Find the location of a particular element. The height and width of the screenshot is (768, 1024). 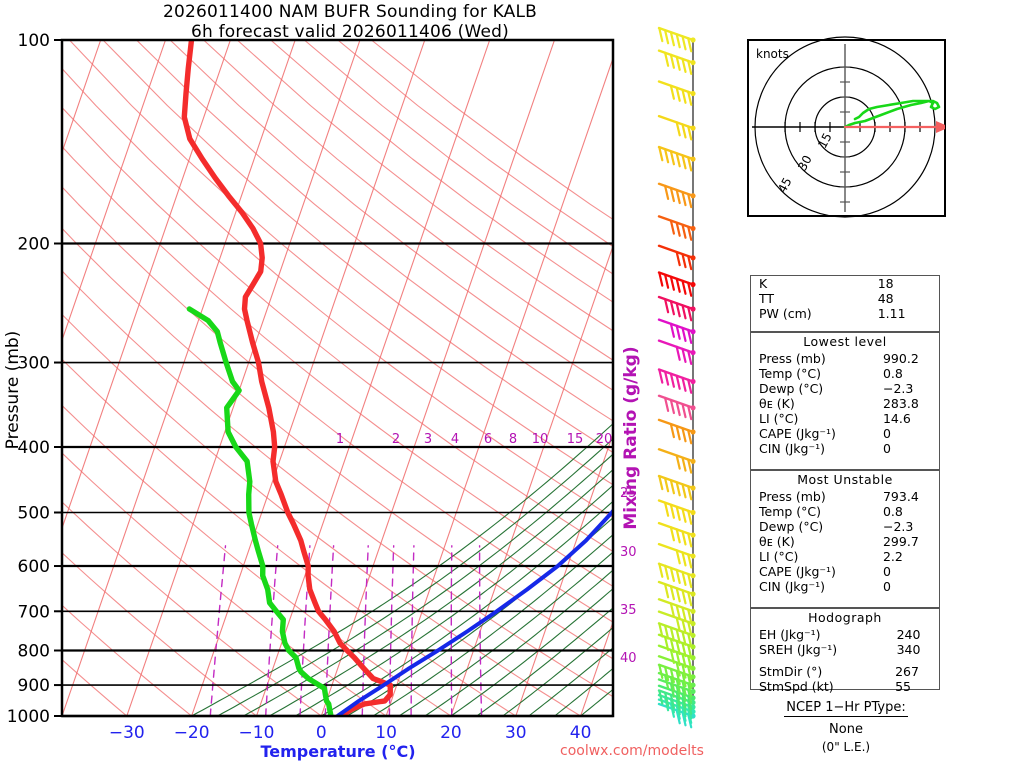

storm-motion-arrow is located at coordinates (940, 127).